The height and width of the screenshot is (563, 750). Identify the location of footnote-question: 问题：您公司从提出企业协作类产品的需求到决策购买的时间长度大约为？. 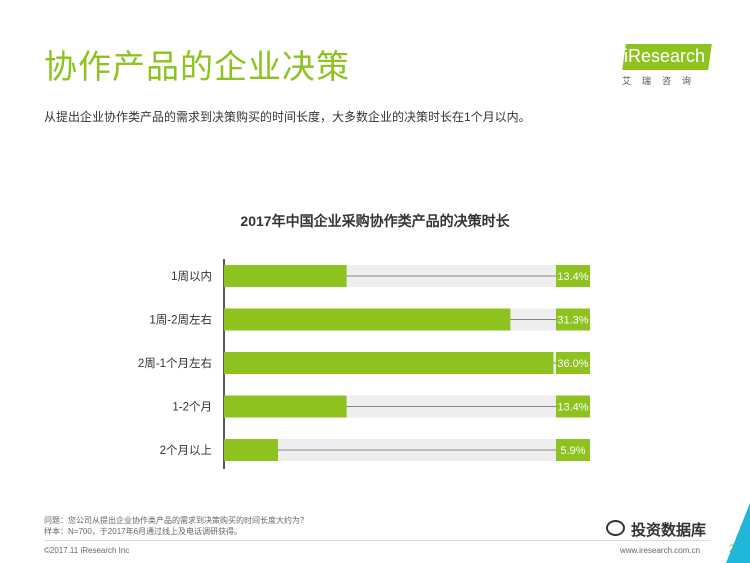
(176, 520).